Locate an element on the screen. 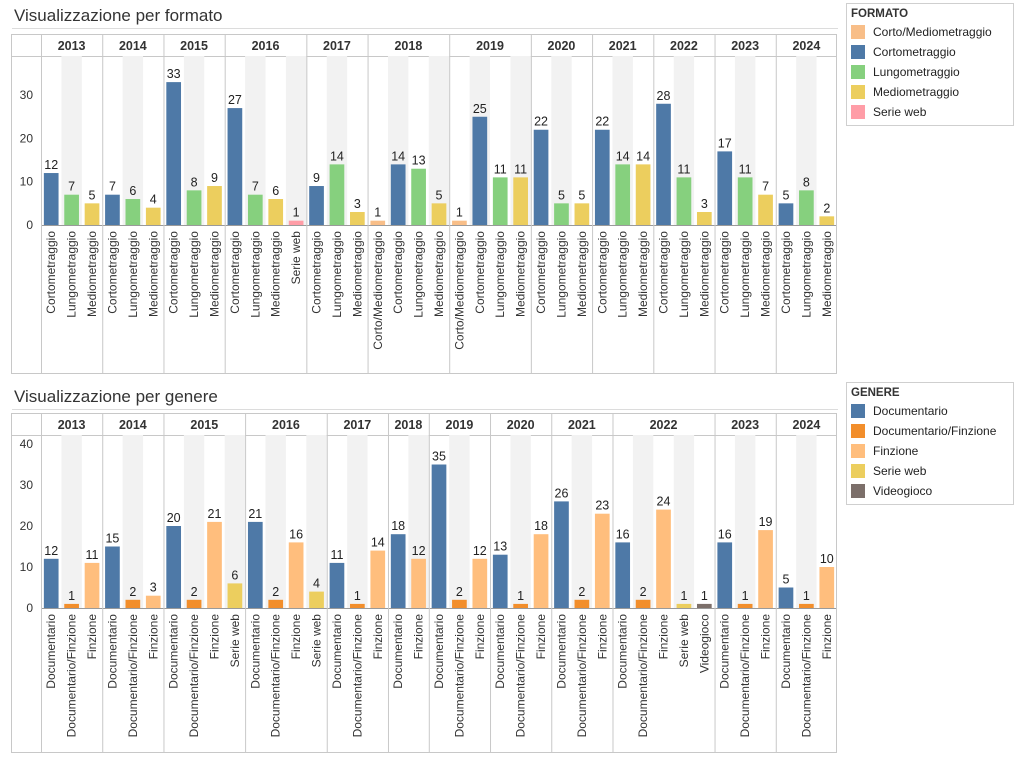  bar-2024-documentario is located at coordinates (786, 597).